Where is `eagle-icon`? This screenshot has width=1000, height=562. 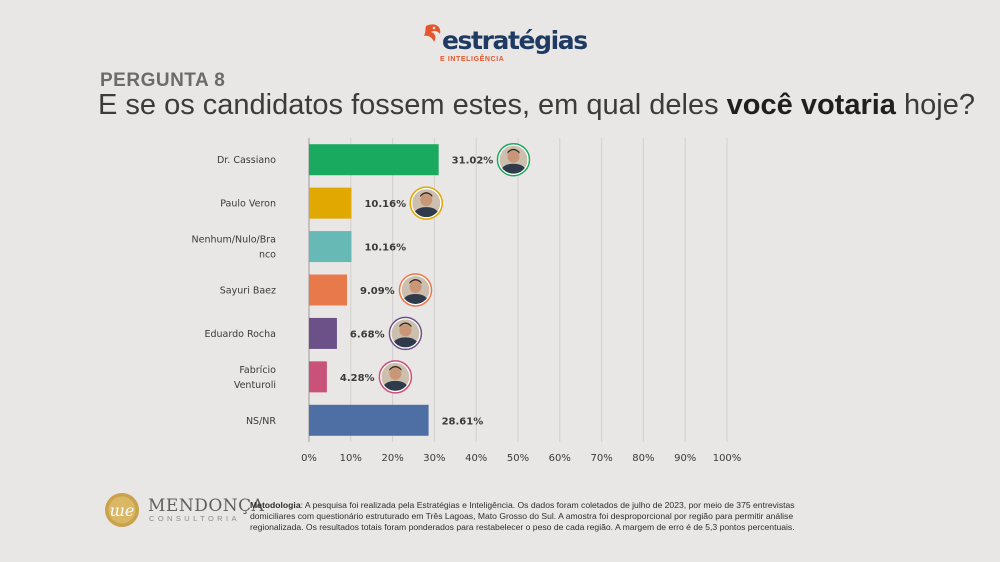
eagle-icon is located at coordinates (432, 33).